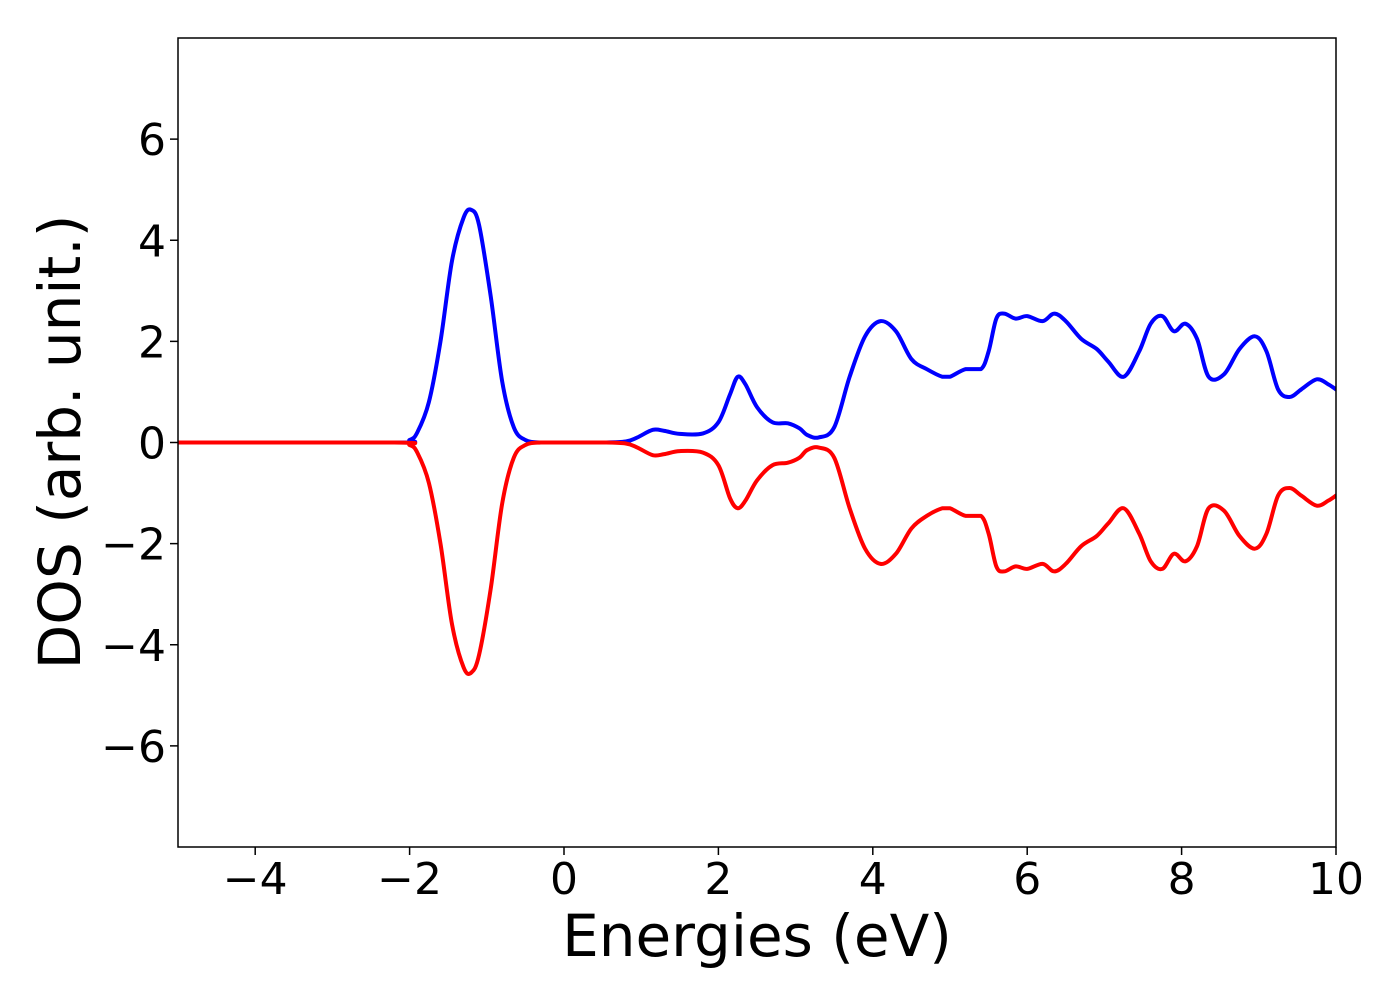 Image resolution: width=1400 pixels, height=1000 pixels. I want to click on x-axis: −4 −2 0 2 4 6 8 10, so click(793, 876).